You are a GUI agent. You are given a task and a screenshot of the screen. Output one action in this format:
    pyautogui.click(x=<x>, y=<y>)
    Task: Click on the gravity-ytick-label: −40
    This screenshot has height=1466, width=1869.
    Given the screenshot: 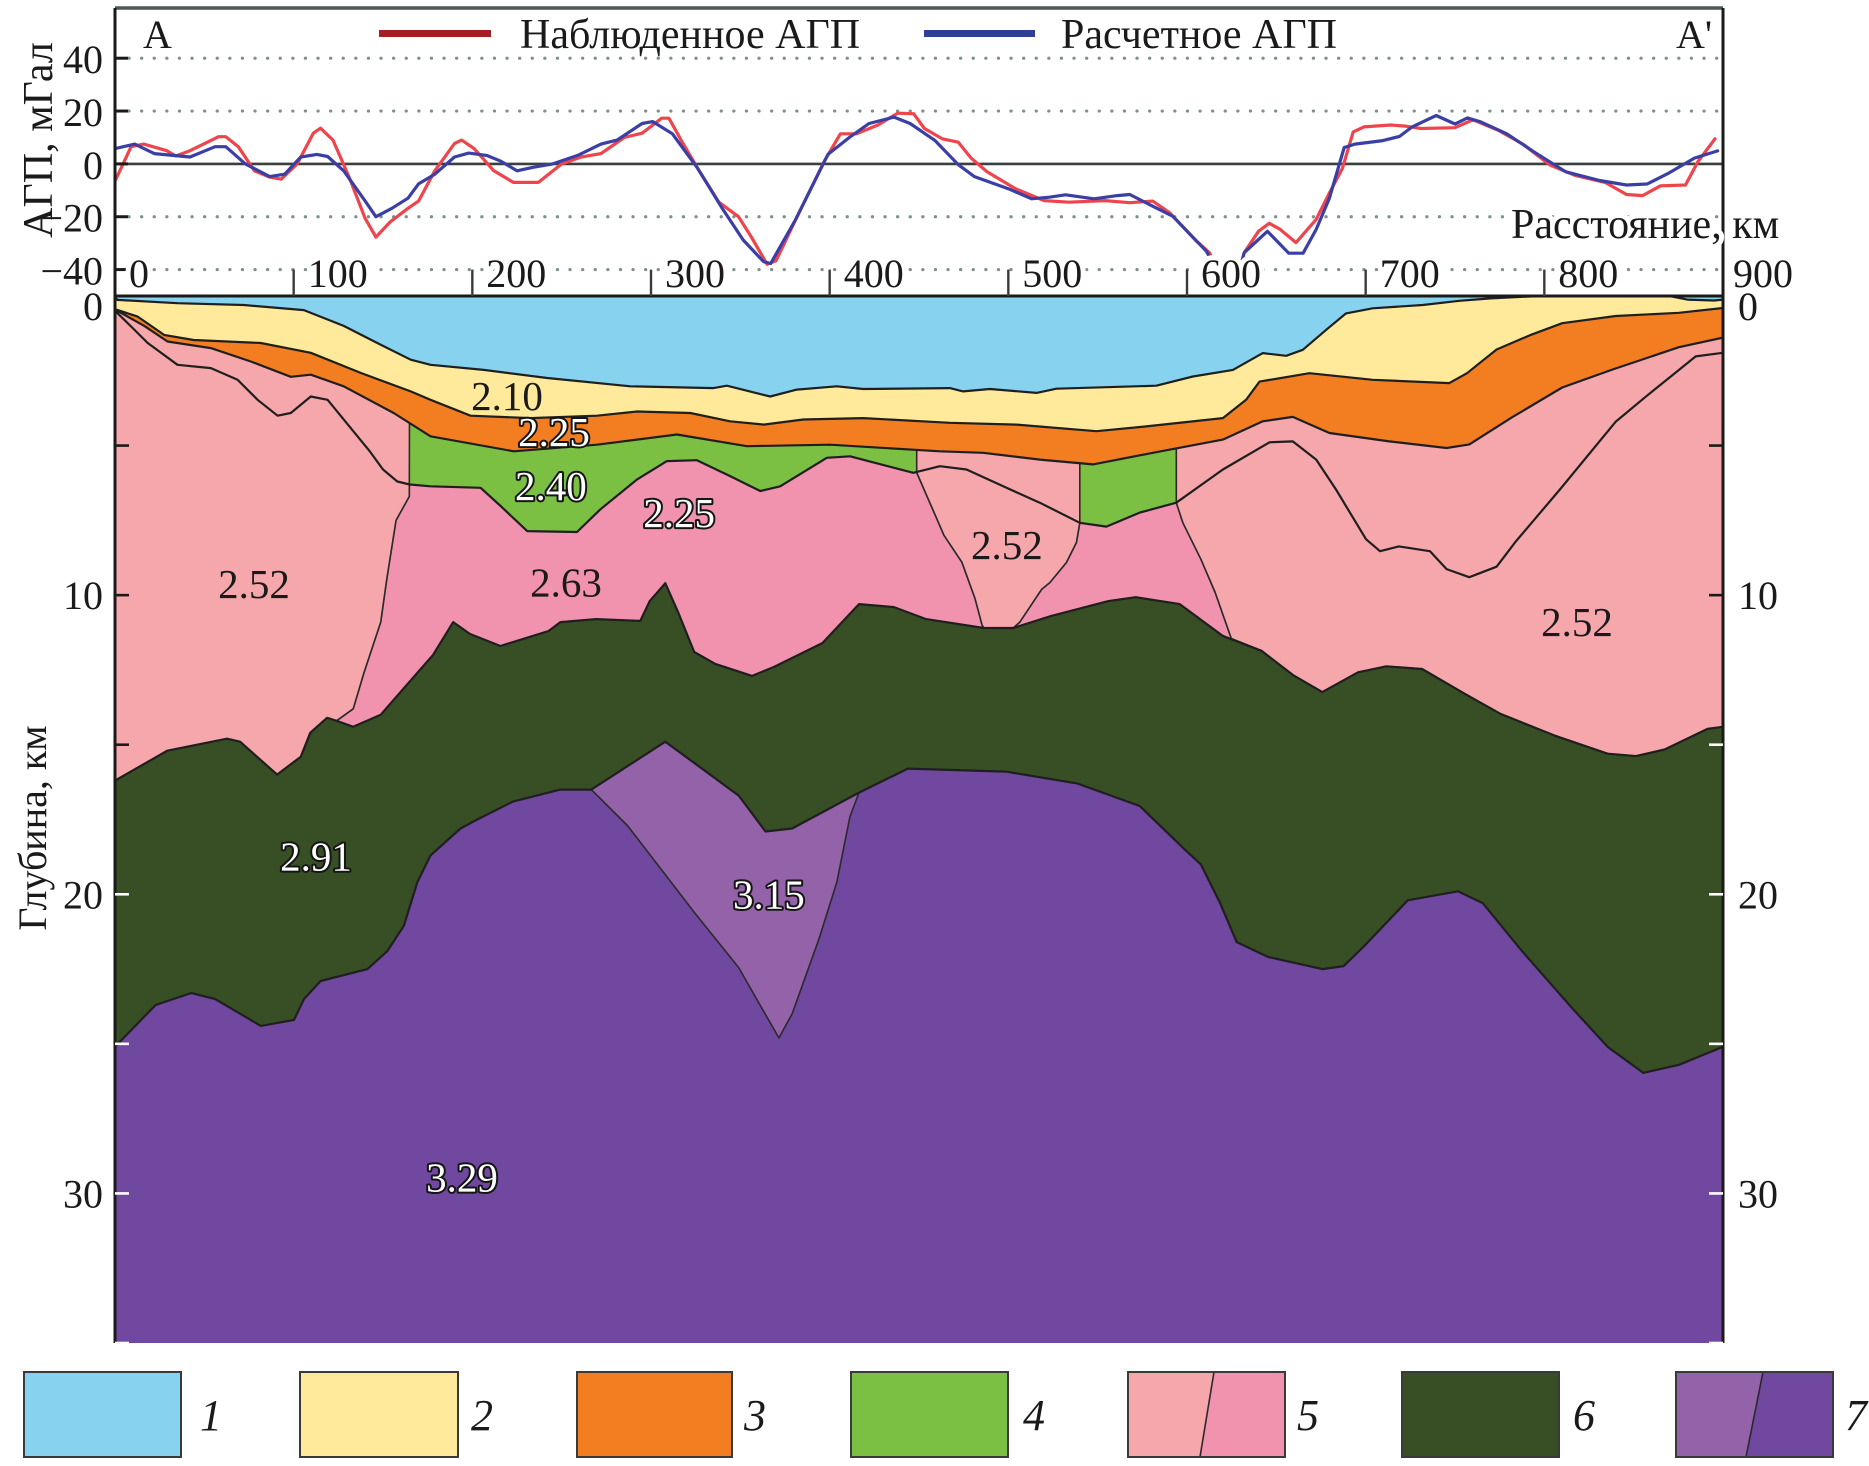 What is the action you would take?
    pyautogui.click(x=71, y=271)
    